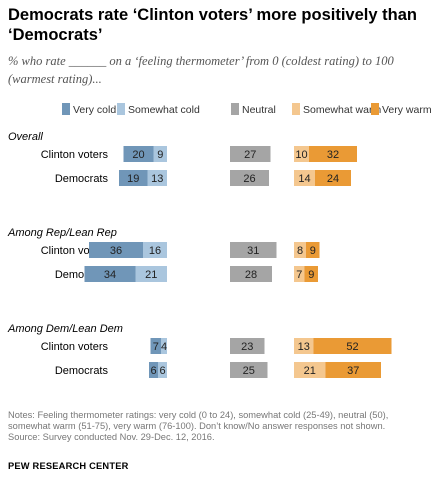 This screenshot has height=483, width=445. What do you see at coordinates (407, 110) in the screenshot?
I see `legend-label-very-warm: Very warm` at bounding box center [407, 110].